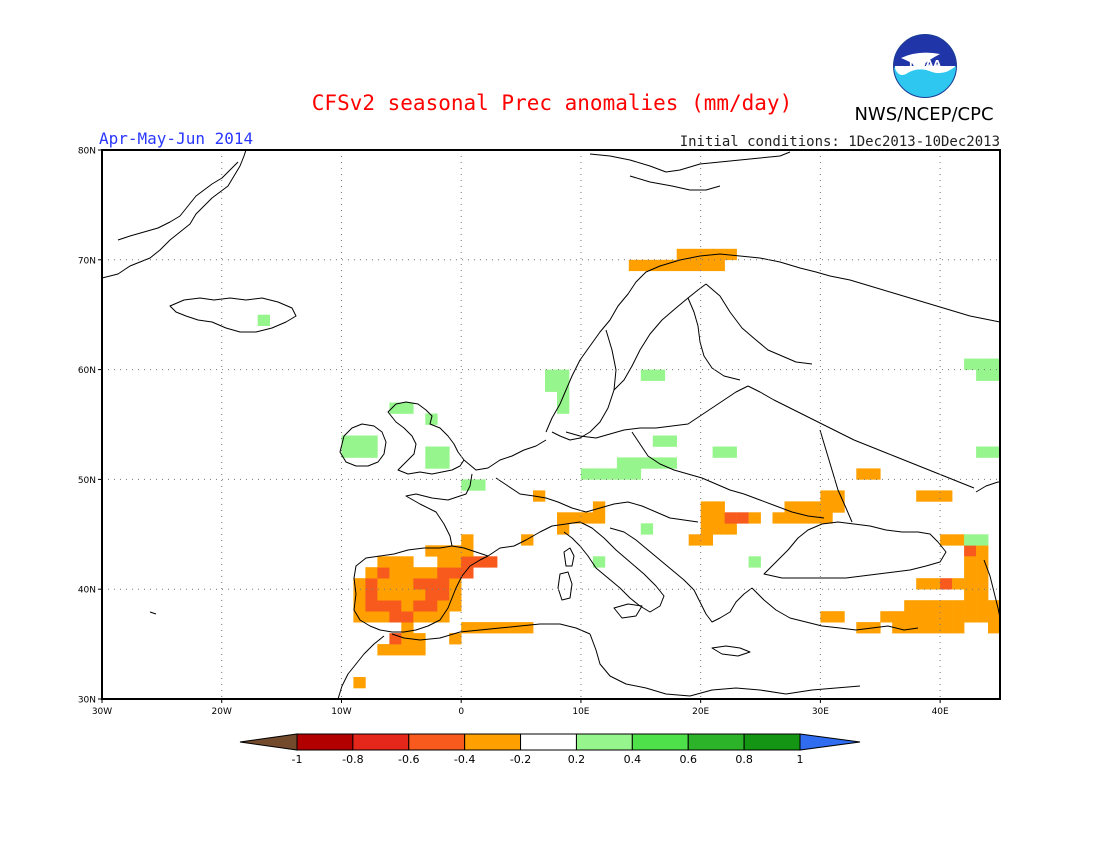 The width and height of the screenshot is (1100, 850). I want to click on initial-conditions-label: Initial conditions: 1Dec2013-10Dec2013, so click(840, 142).